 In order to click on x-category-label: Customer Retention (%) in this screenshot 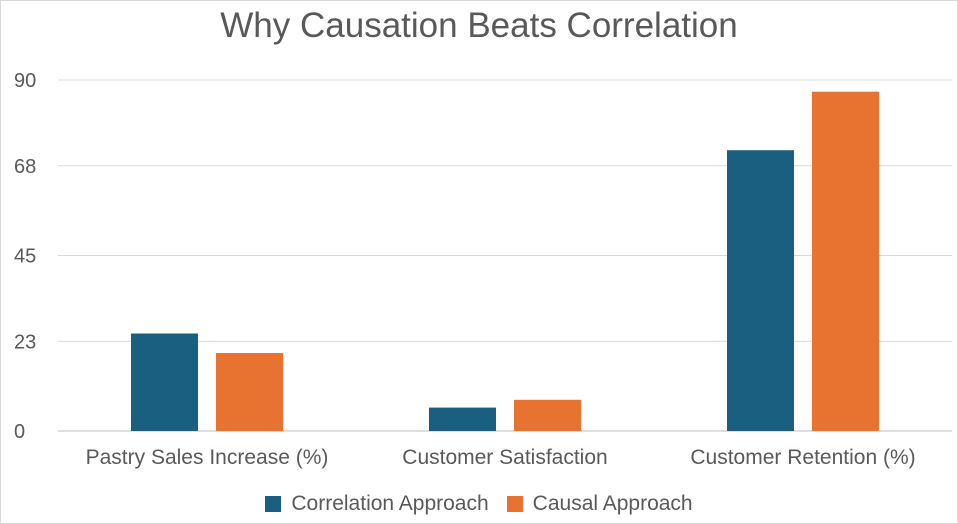, I will do `click(802, 457)`.